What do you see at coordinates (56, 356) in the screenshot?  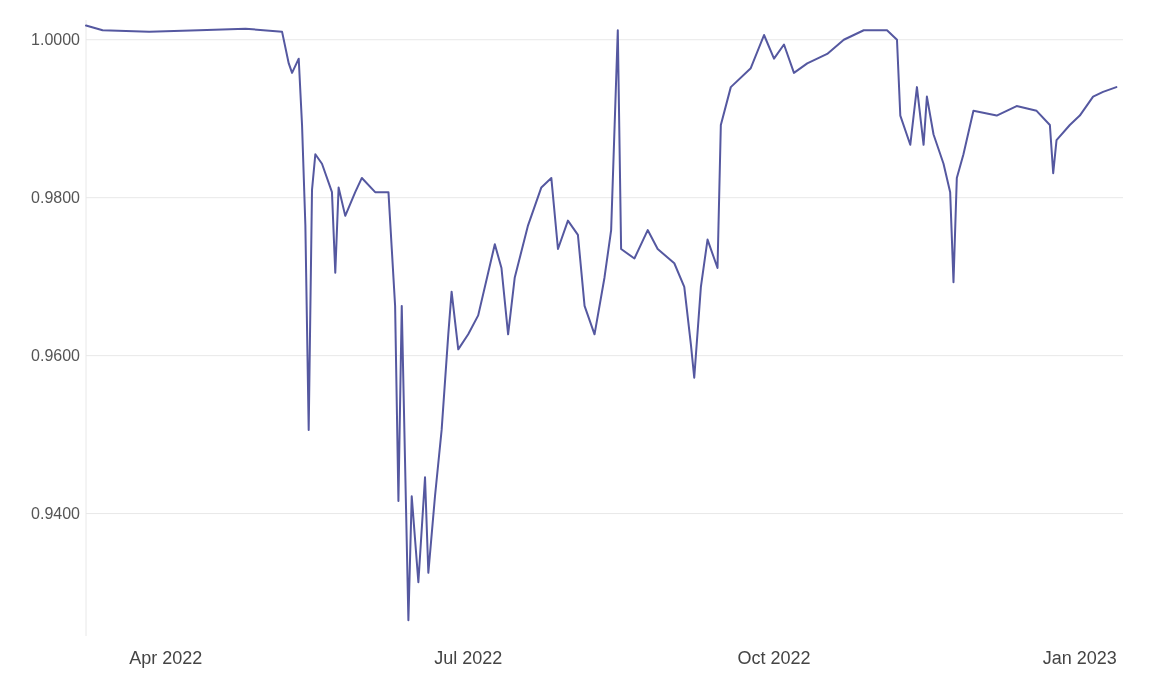 I see `y-tick-label: 0.9600` at bounding box center [56, 356].